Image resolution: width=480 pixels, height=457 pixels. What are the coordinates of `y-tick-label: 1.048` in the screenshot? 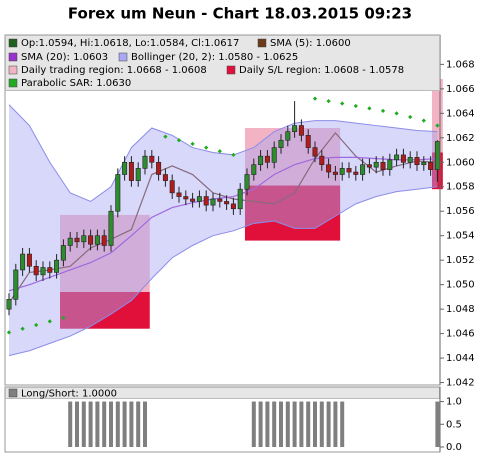 It's located at (460, 309).